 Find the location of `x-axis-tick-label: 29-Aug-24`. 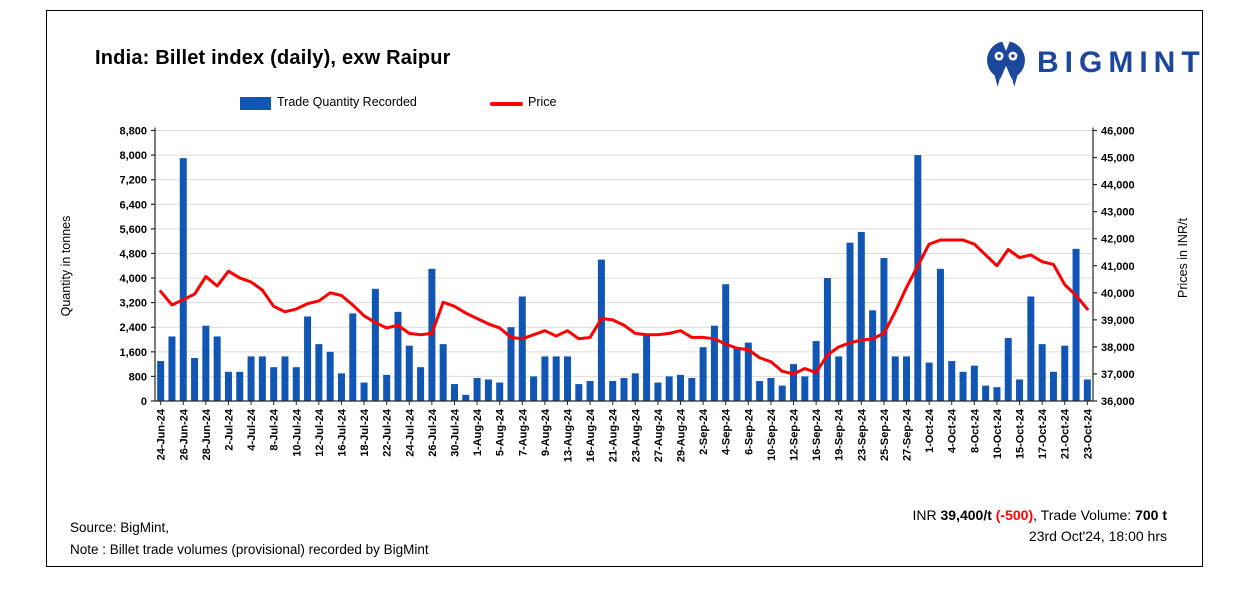

x-axis-tick-label: 29-Aug-24 is located at coordinates (682, 435).